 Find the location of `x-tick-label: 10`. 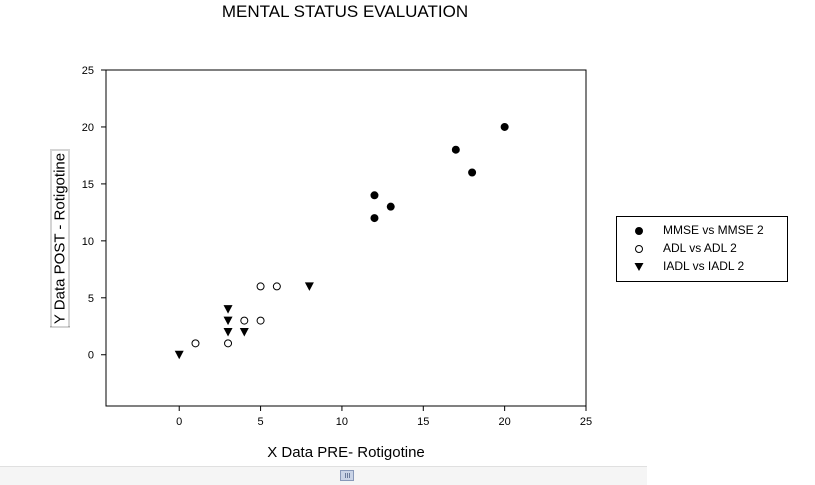

x-tick-label: 10 is located at coordinates (342, 422).